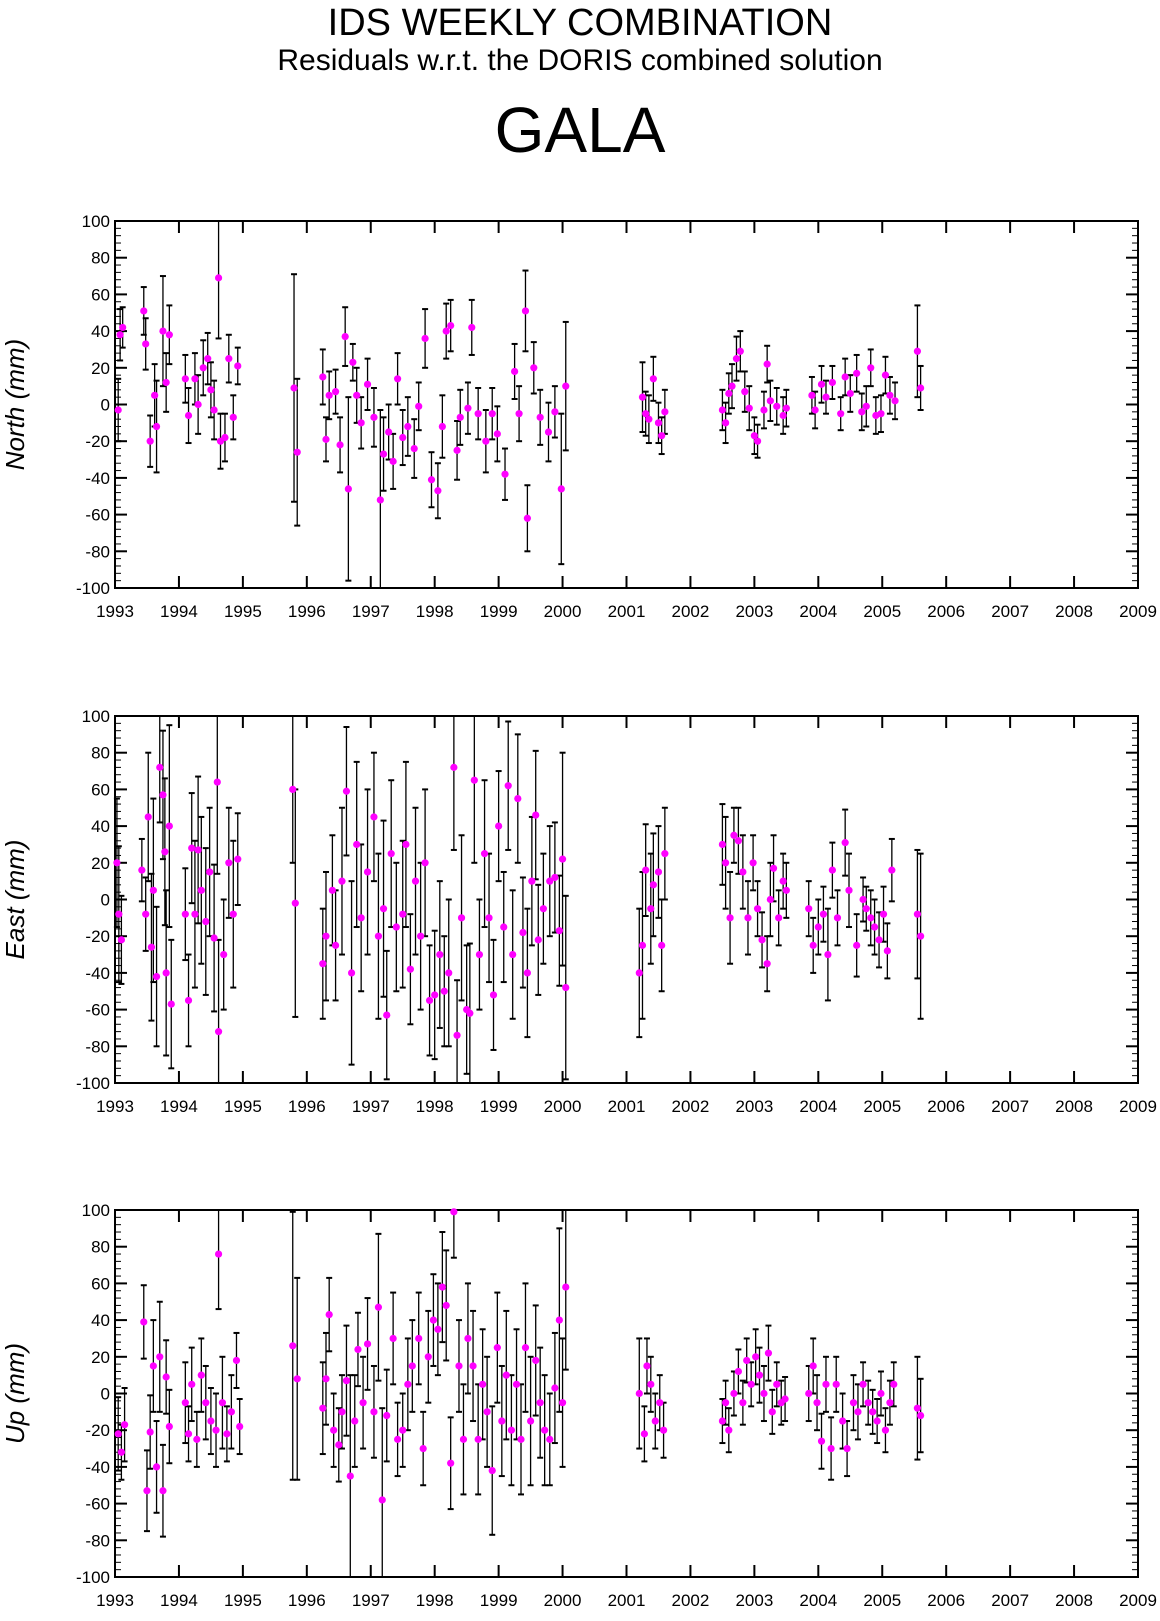  What do you see at coordinates (179, 1600) in the screenshot?
I see `x-tick-label: 1994` at bounding box center [179, 1600].